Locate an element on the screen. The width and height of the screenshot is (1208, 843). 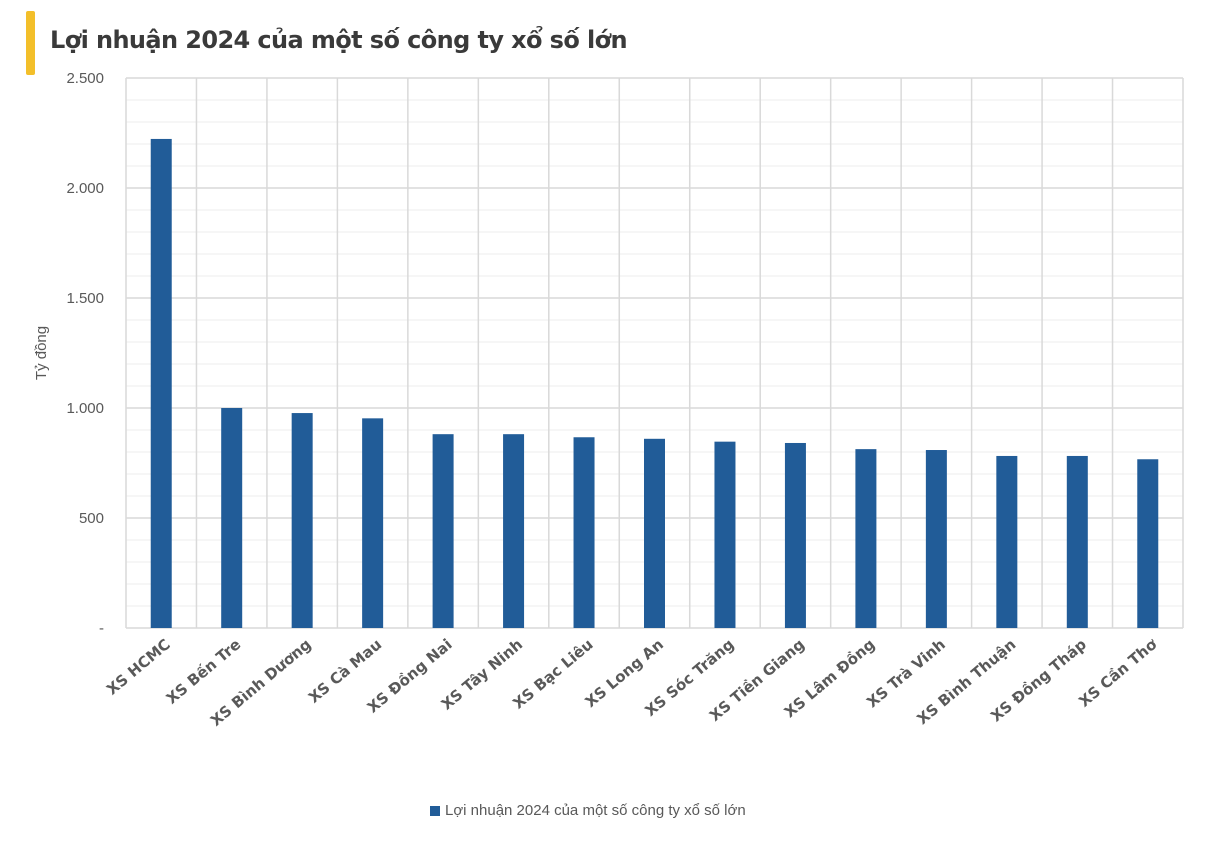
y-tick-label: 1.000 is located at coordinates (85, 408).